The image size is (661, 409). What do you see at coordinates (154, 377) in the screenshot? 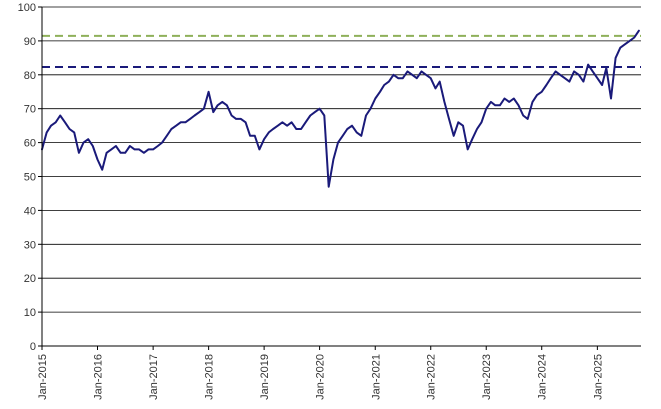
I see `x-tick-label-2017: Jan-2017` at bounding box center [154, 377].